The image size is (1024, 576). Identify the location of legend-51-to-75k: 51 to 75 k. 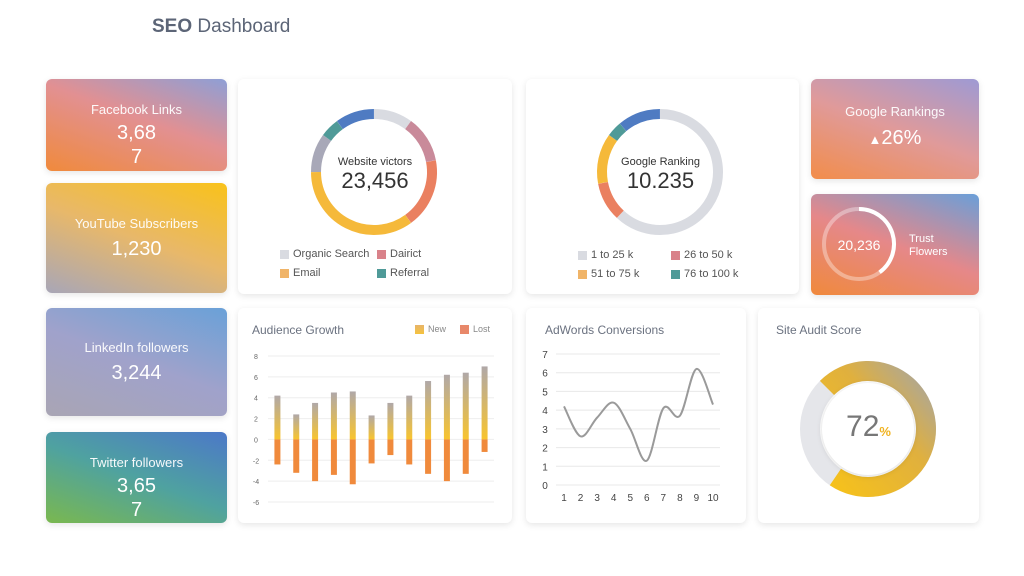
(608, 274).